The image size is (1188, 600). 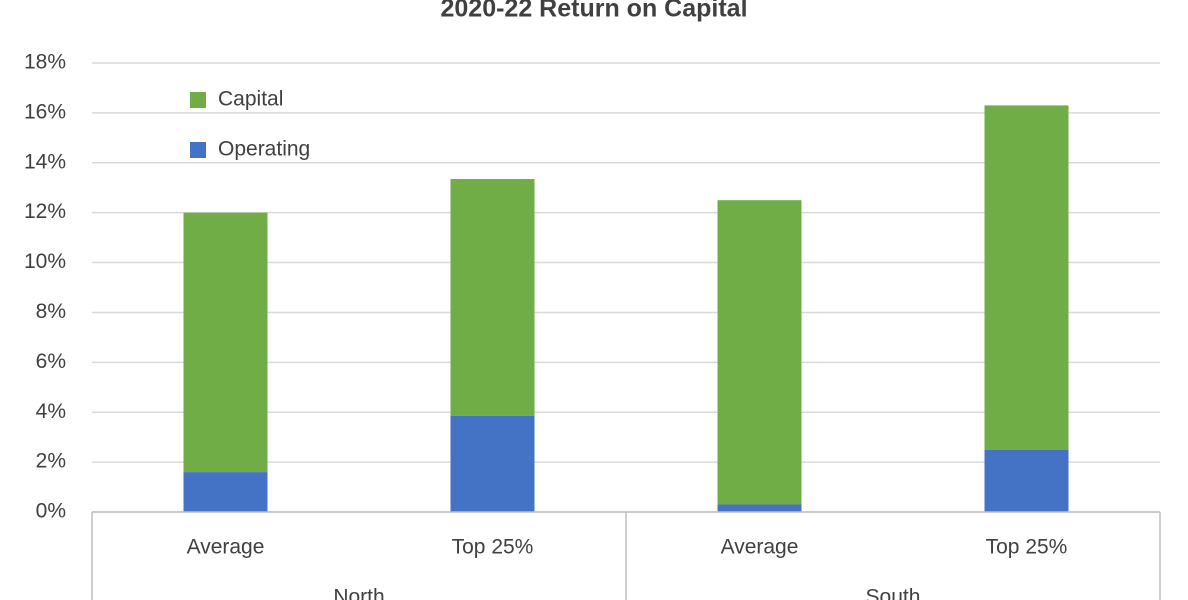 I want to click on group-label: South, so click(x=893, y=593).